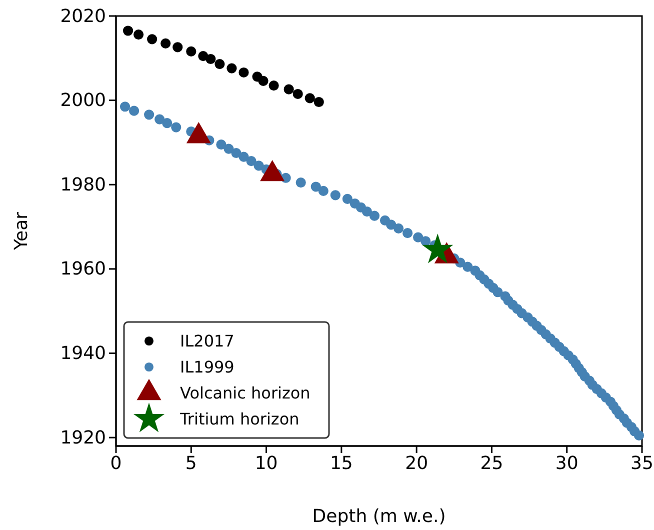 The height and width of the screenshot is (530, 654). What do you see at coordinates (83, 269) in the screenshot?
I see `y-tick-label: 1960` at bounding box center [83, 269].